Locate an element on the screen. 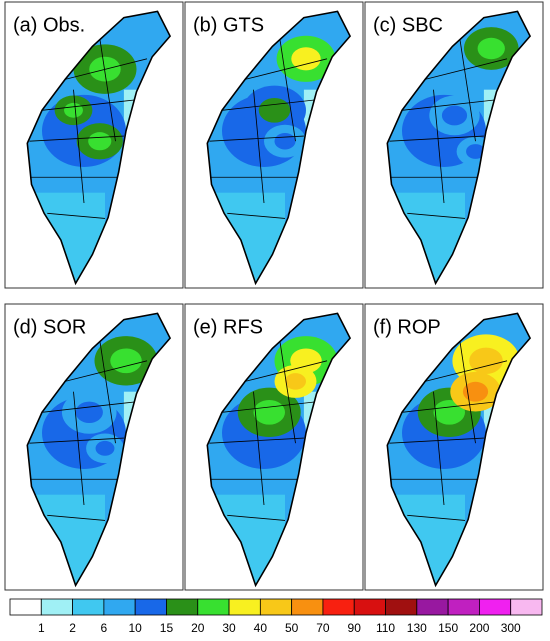 Image resolution: width=550 pixels, height=641 pixels. colorbar-label: 10 is located at coordinates (135, 628).